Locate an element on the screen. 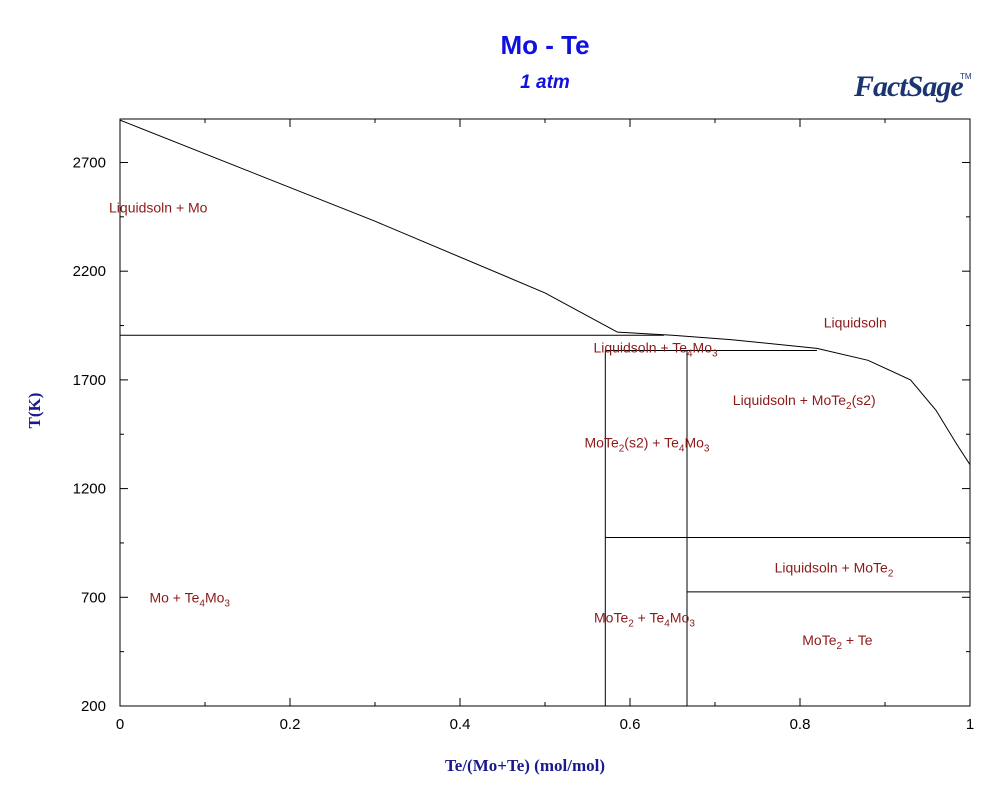 This screenshot has width=1000, height=787. region-label-part: Liquidsoln + Te is located at coordinates (640, 348).